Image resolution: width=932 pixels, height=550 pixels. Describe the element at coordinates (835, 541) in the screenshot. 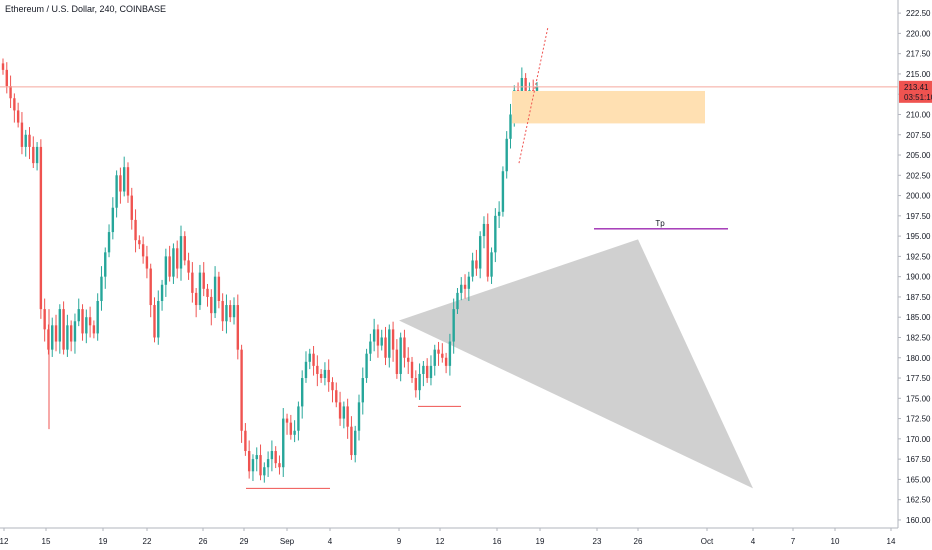

I see `time-tick-label: 10` at that location.